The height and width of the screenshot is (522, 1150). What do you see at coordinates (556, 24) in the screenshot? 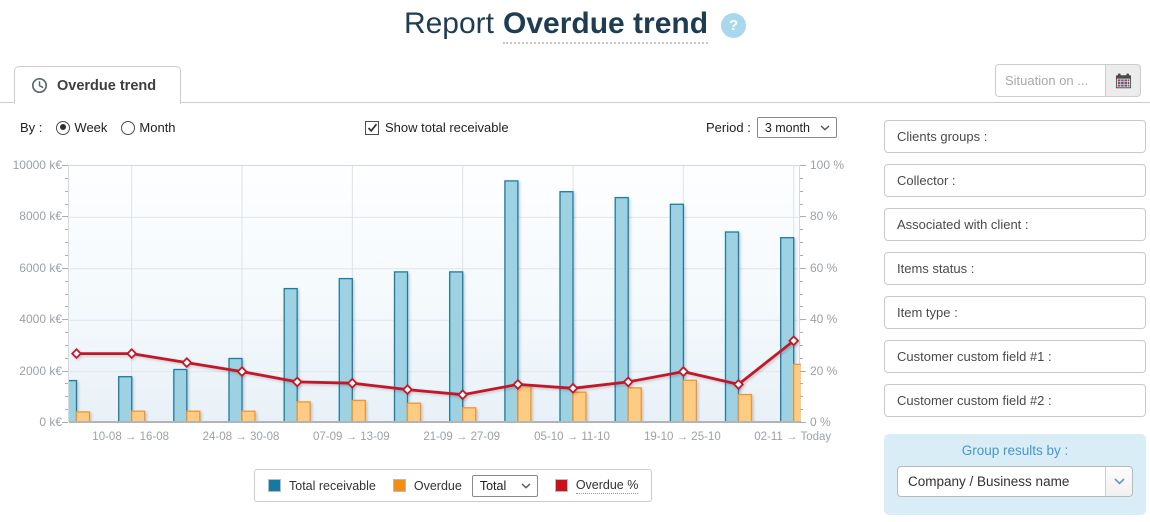
I see `page-title: Report Overdue trend` at bounding box center [556, 24].